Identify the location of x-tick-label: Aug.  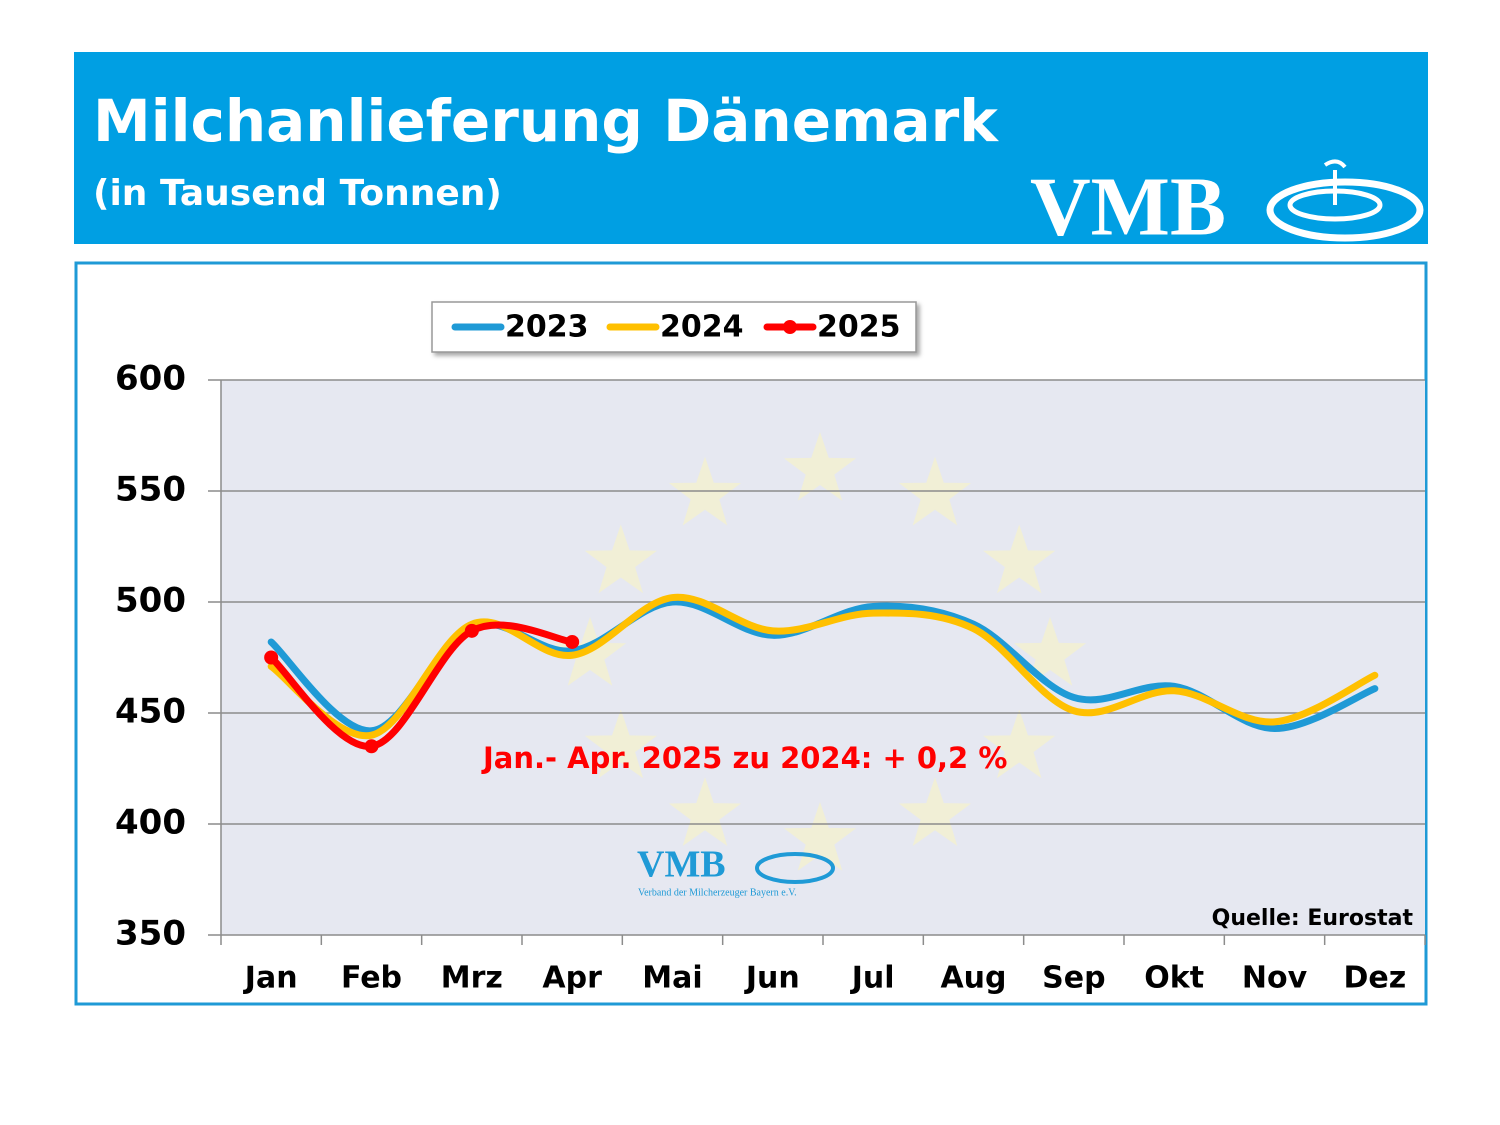
(973, 978).